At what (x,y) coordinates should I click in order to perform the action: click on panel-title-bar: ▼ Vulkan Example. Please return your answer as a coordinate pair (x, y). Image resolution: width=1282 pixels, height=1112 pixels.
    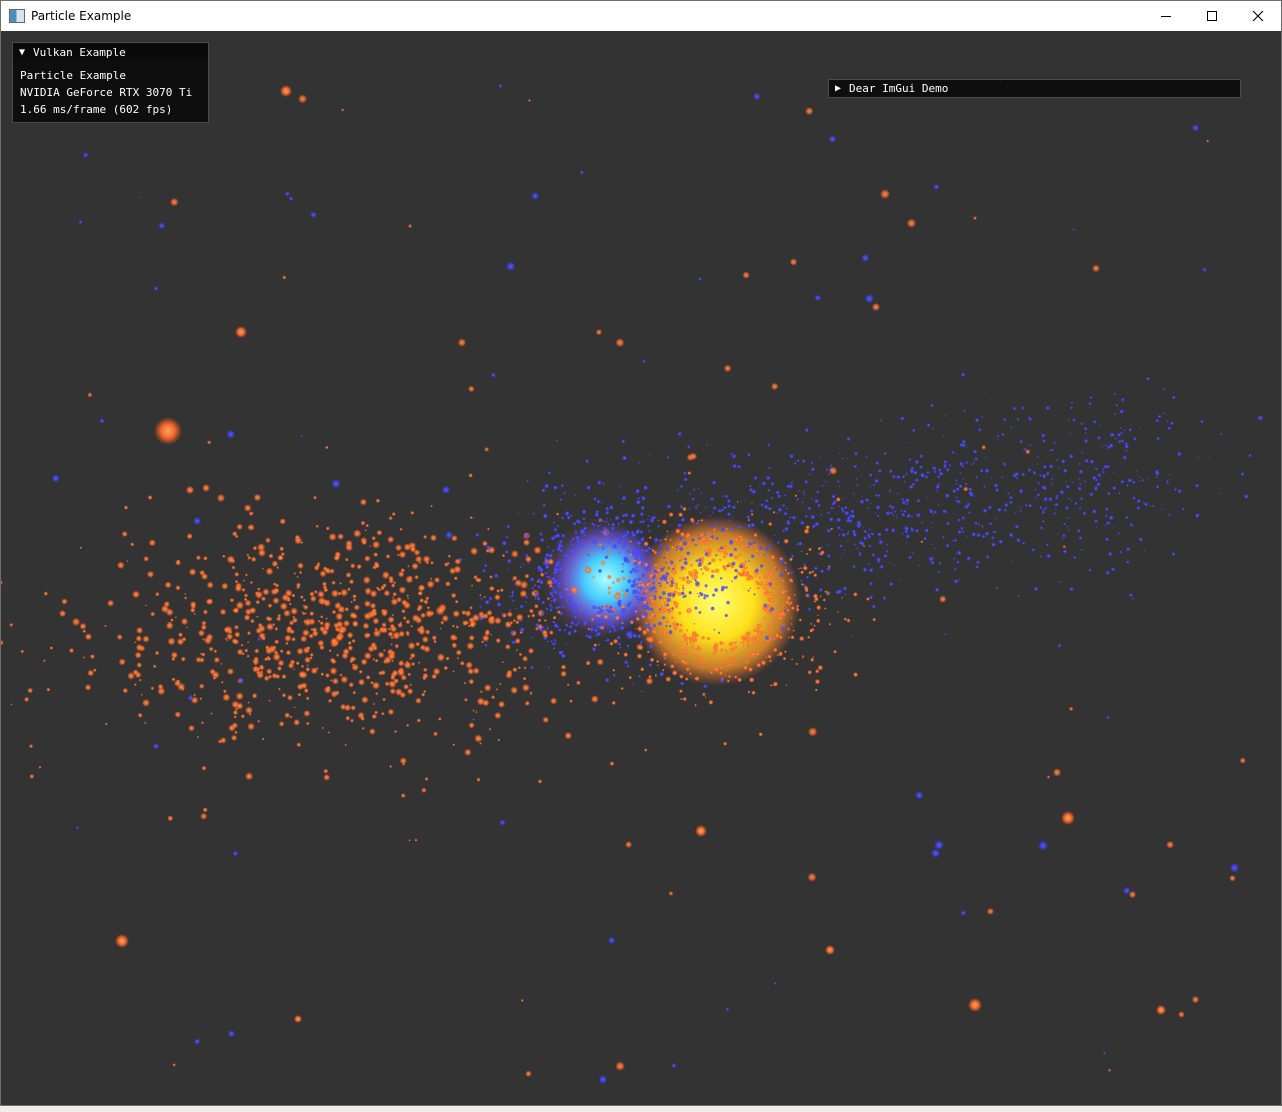
    Looking at the image, I should click on (110, 52).